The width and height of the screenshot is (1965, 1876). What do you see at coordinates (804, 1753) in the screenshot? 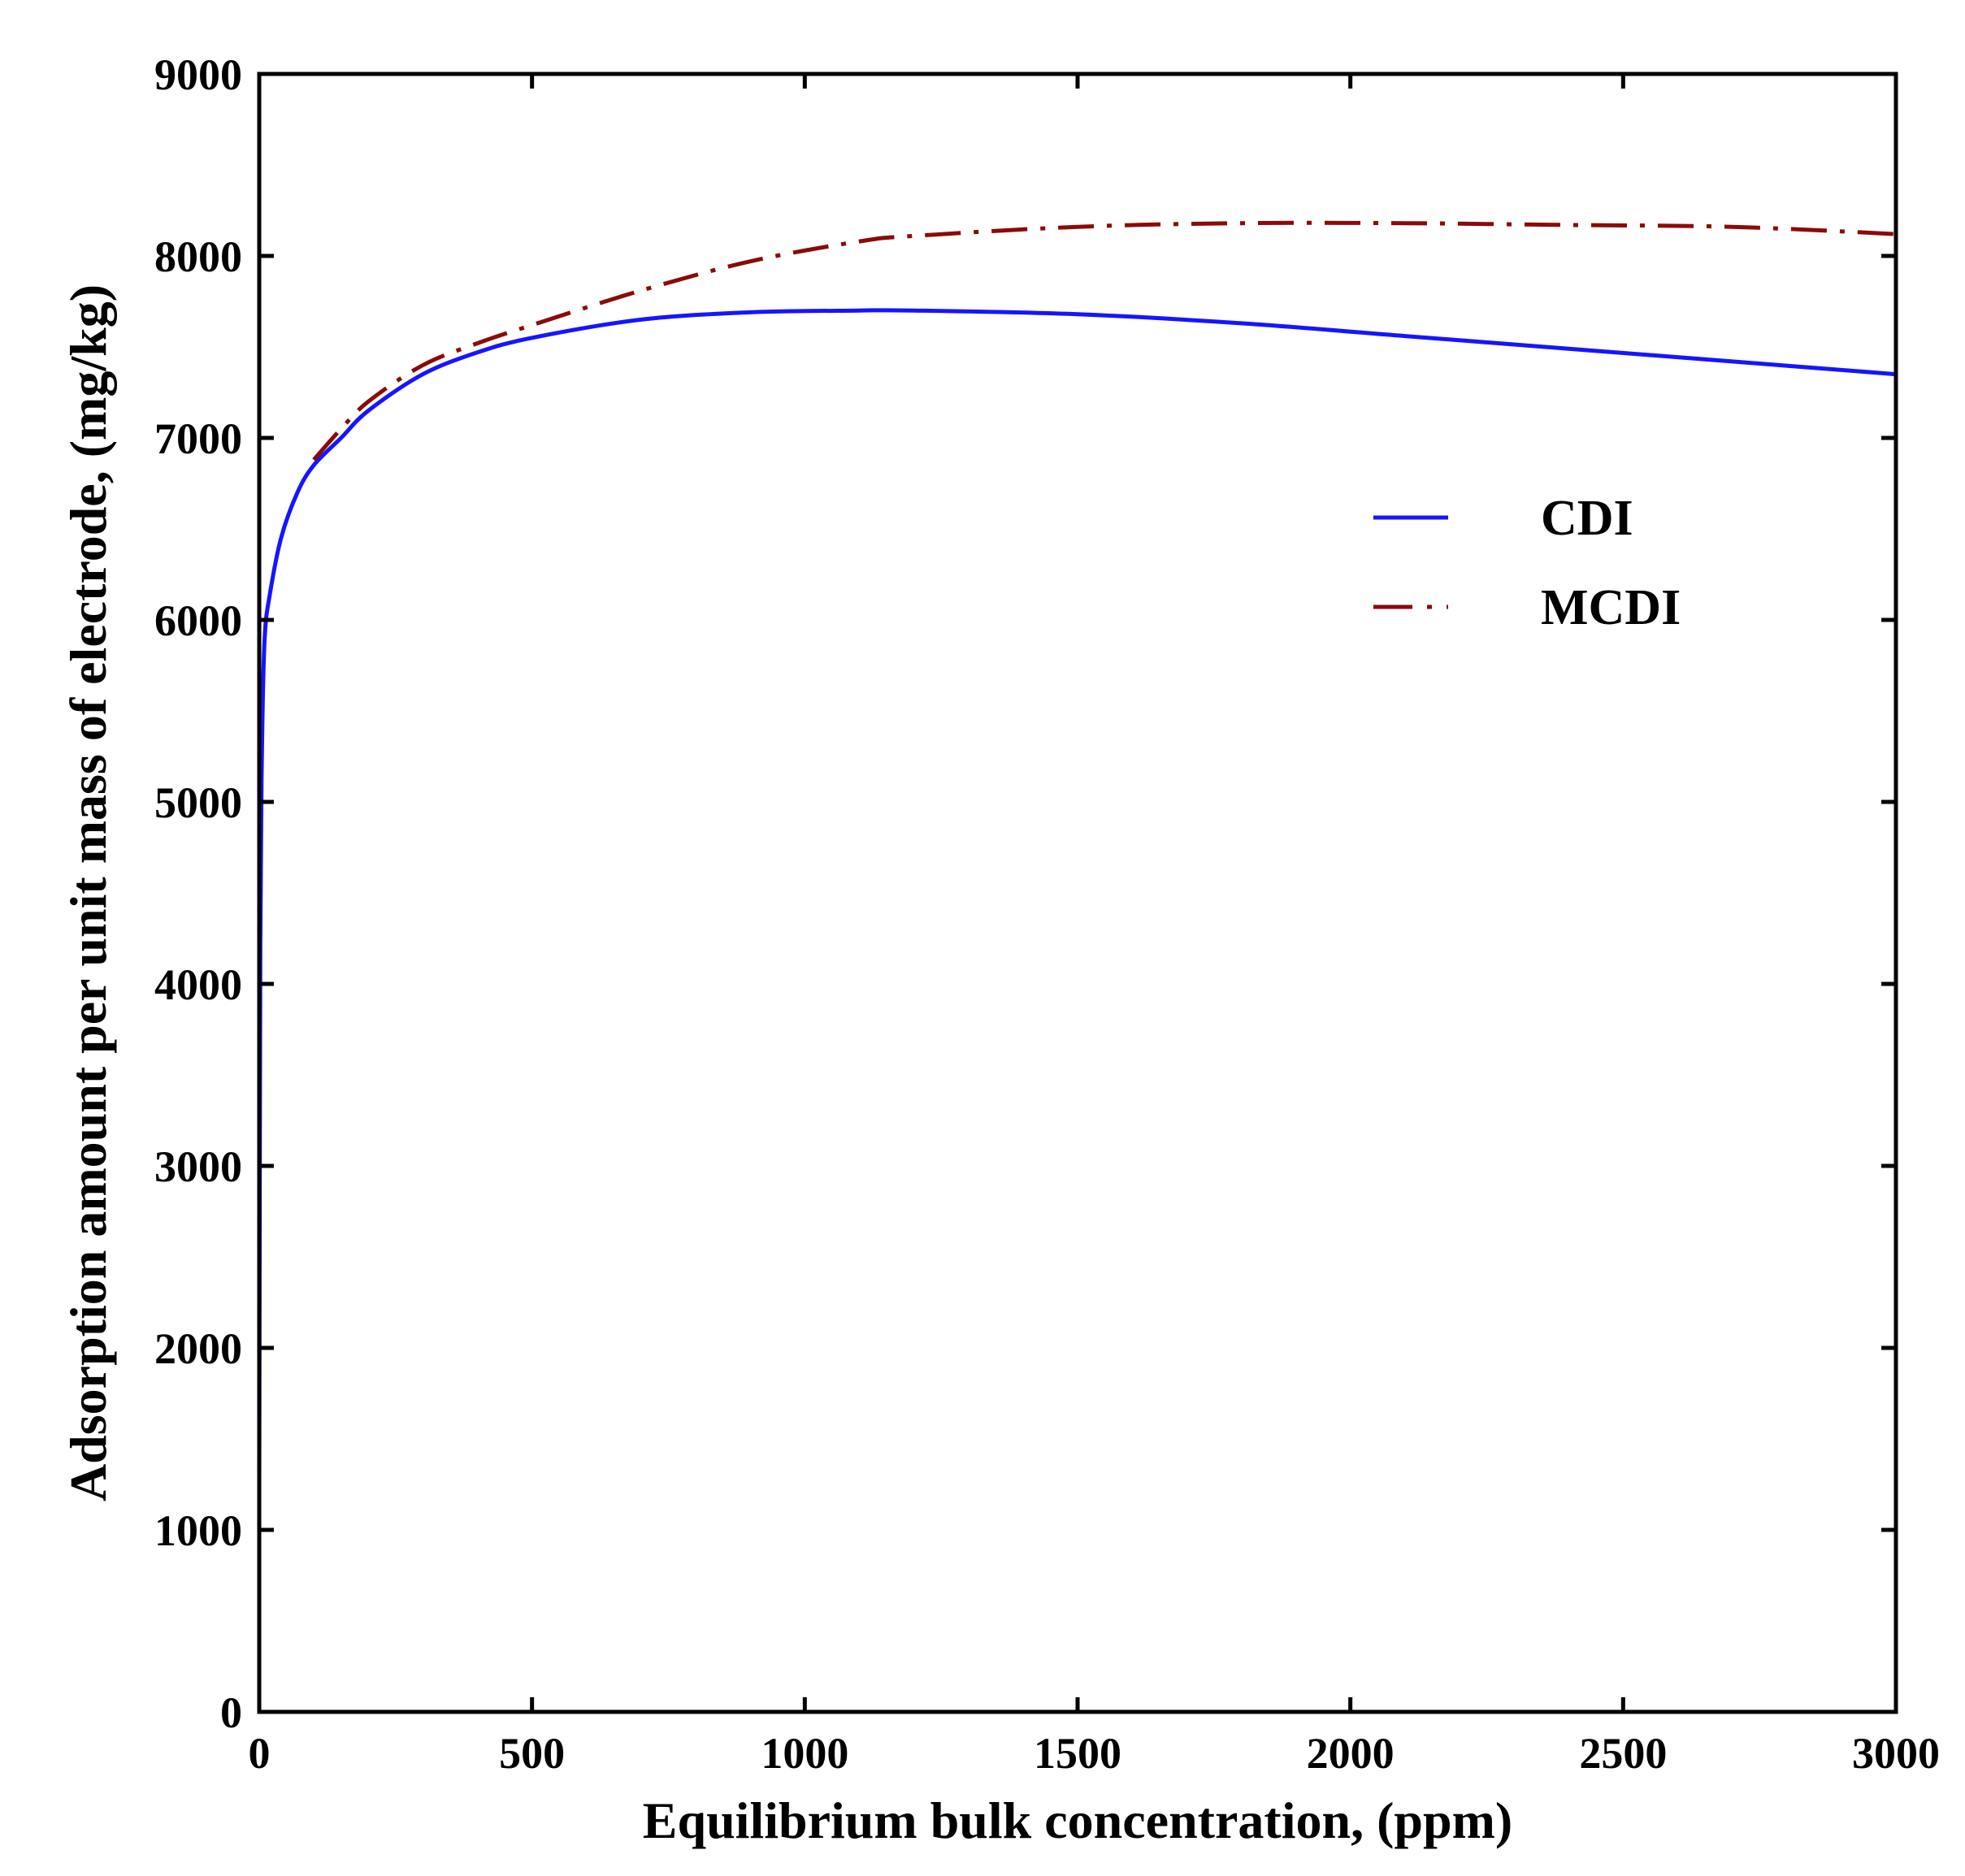
I see `x-tick-label: 1000` at bounding box center [804, 1753].